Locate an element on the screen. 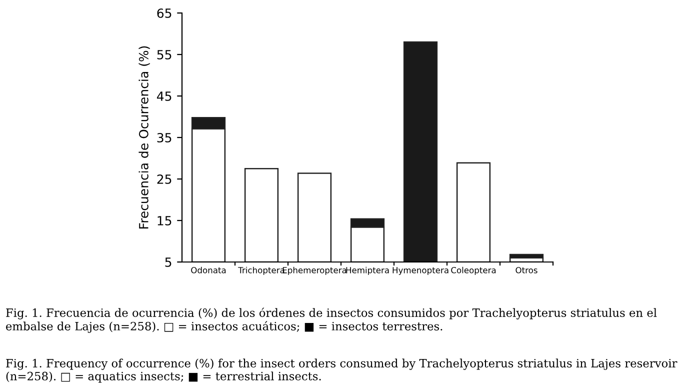 The image size is (682, 392). y-tick-label: 15 is located at coordinates (165, 221).